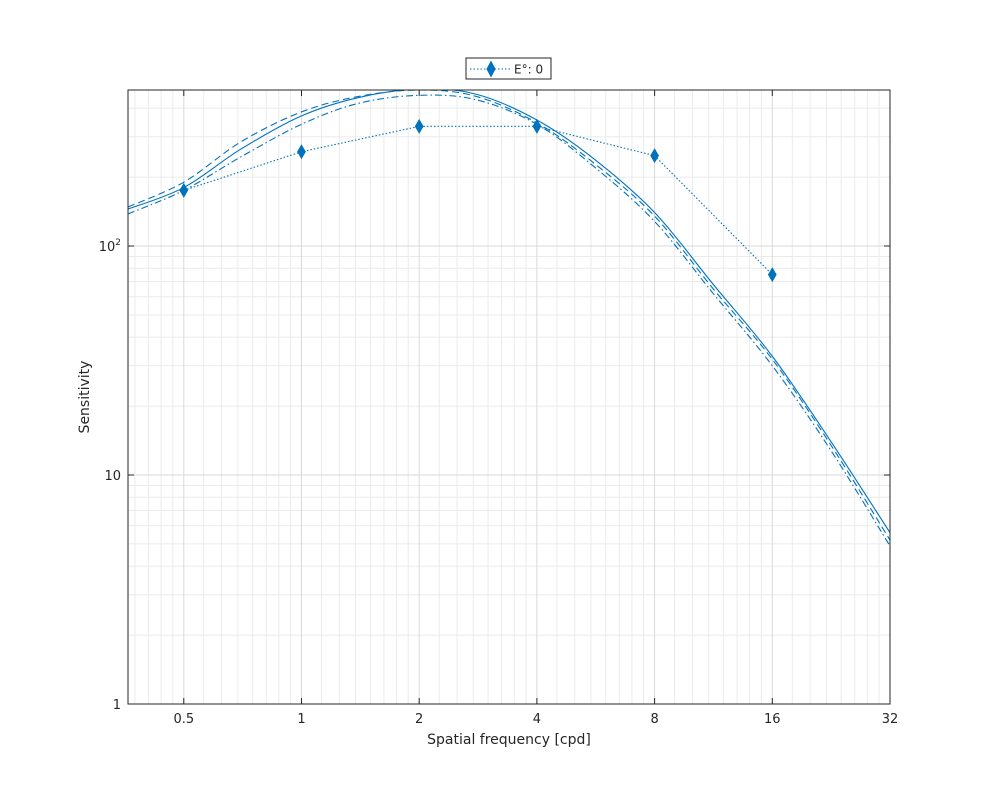 The height and width of the screenshot is (791, 984). I want to click on y-tick-label: 102, so click(110, 246).